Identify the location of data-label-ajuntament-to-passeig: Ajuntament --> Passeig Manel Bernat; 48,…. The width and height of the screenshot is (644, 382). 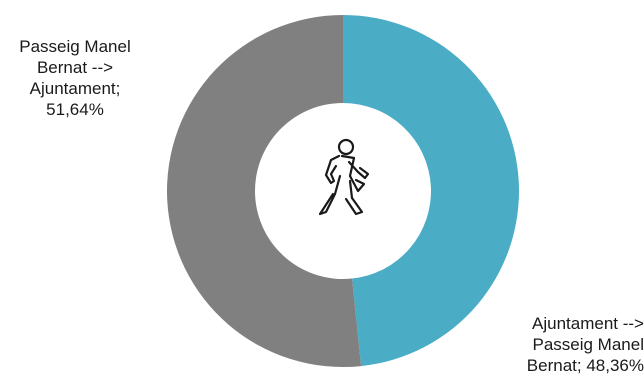
(570, 344).